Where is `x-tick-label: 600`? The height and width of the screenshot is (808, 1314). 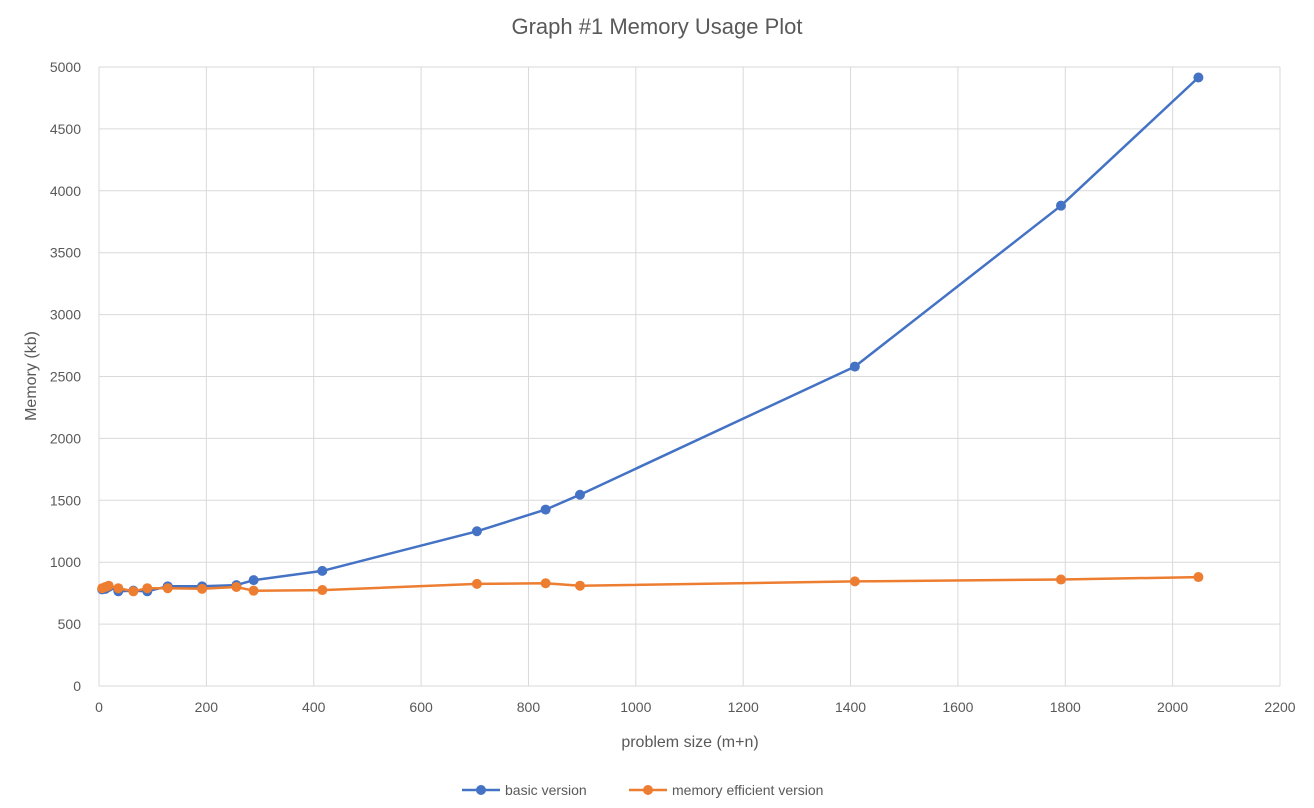
x-tick-label: 600 is located at coordinates (421, 707).